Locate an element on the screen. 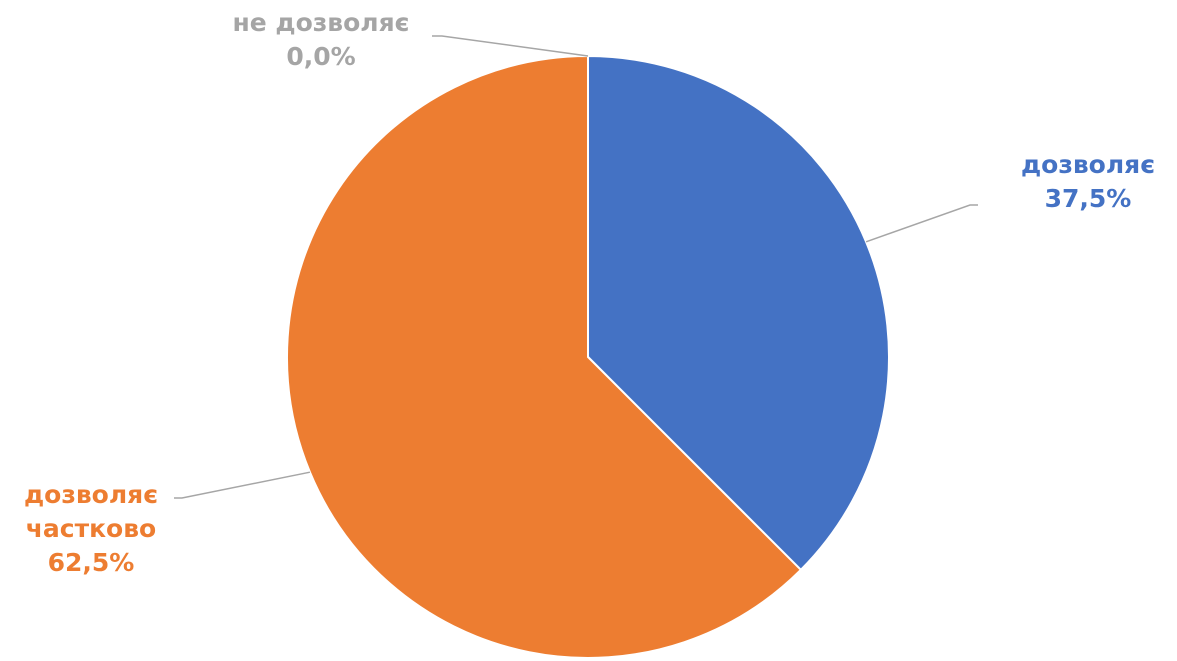  data-label-dozvolyaye-chastkovo: дозволяє частково 62,5% is located at coordinates (91, 529).